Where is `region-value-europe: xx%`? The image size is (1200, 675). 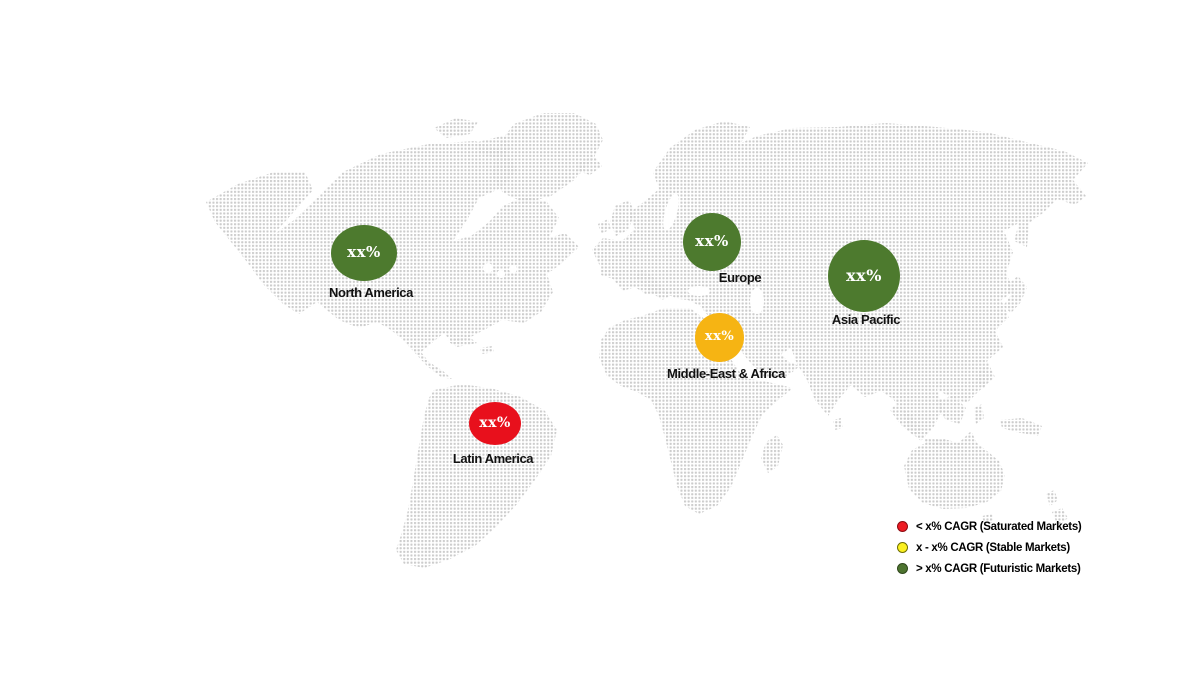 region-value-europe: xx% is located at coordinates (712, 241).